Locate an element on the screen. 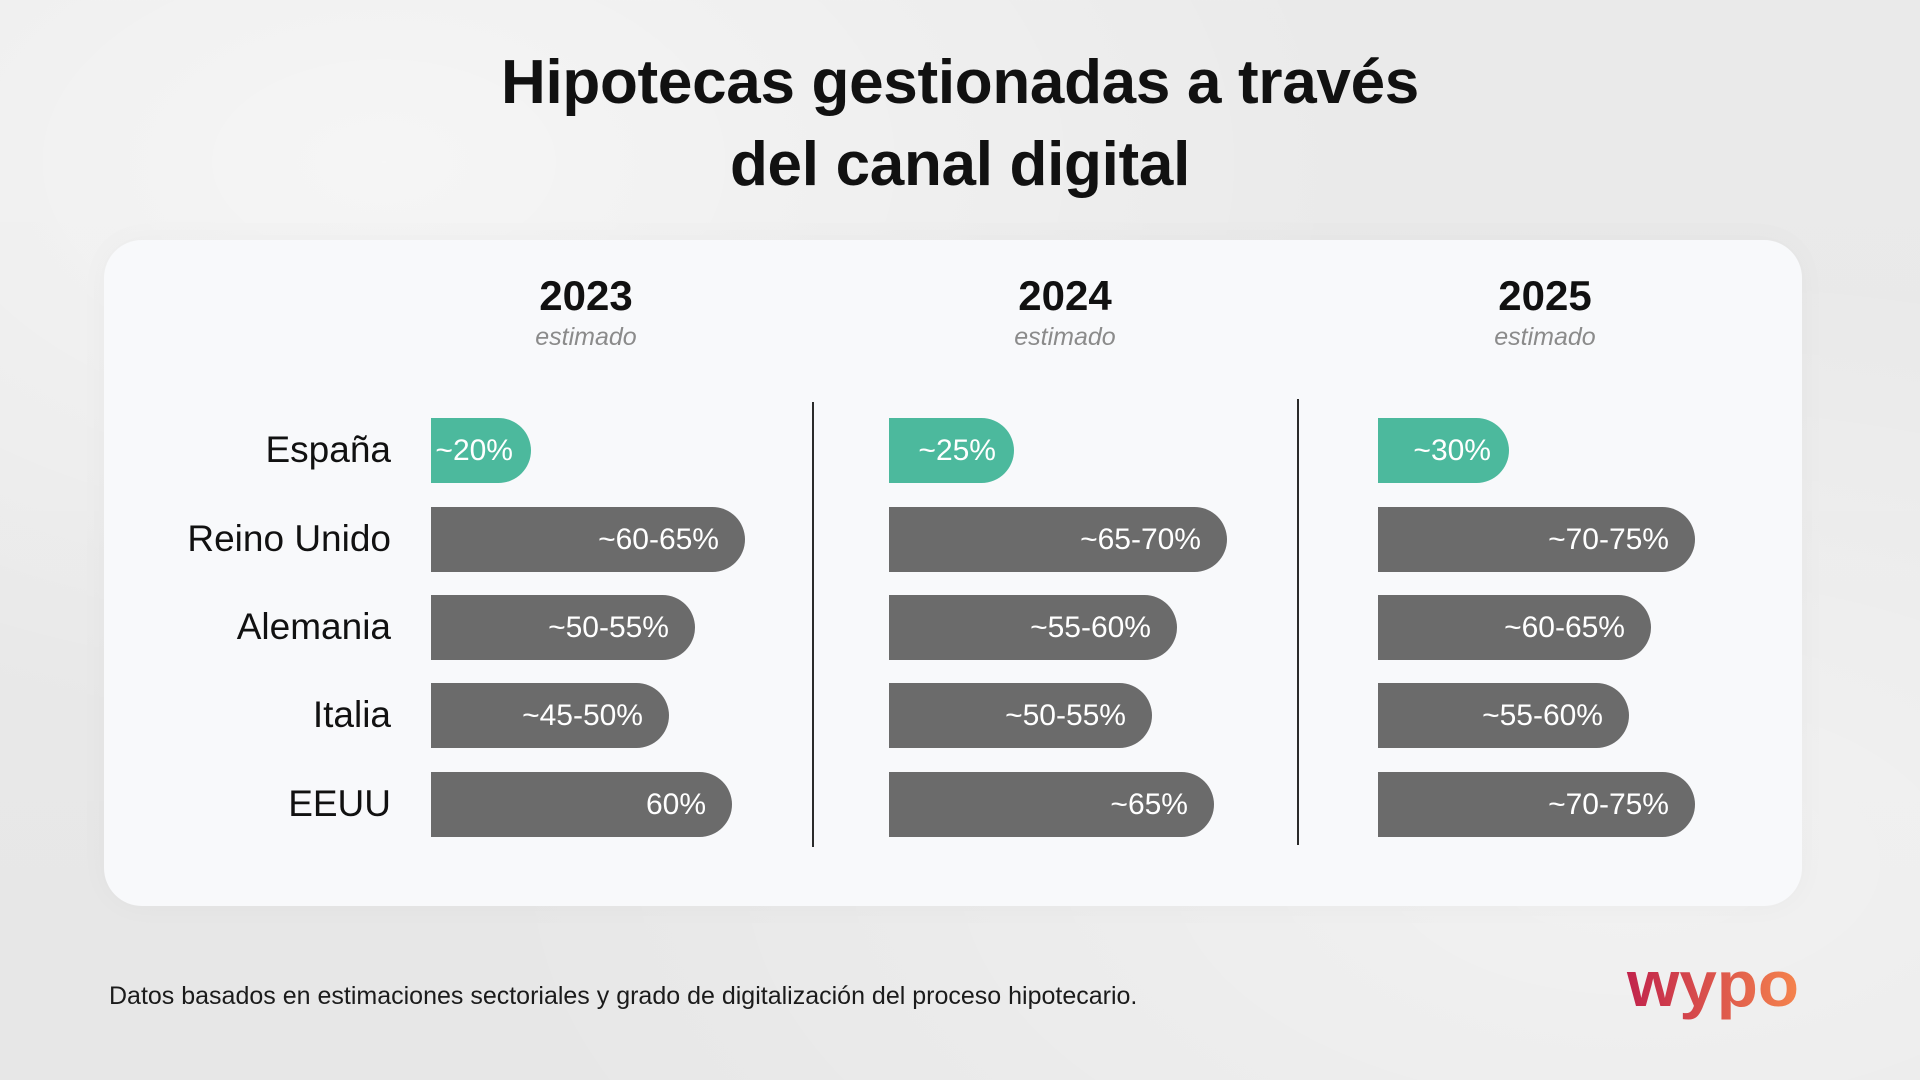  bar-value-label: ~65% is located at coordinates (1149, 804).